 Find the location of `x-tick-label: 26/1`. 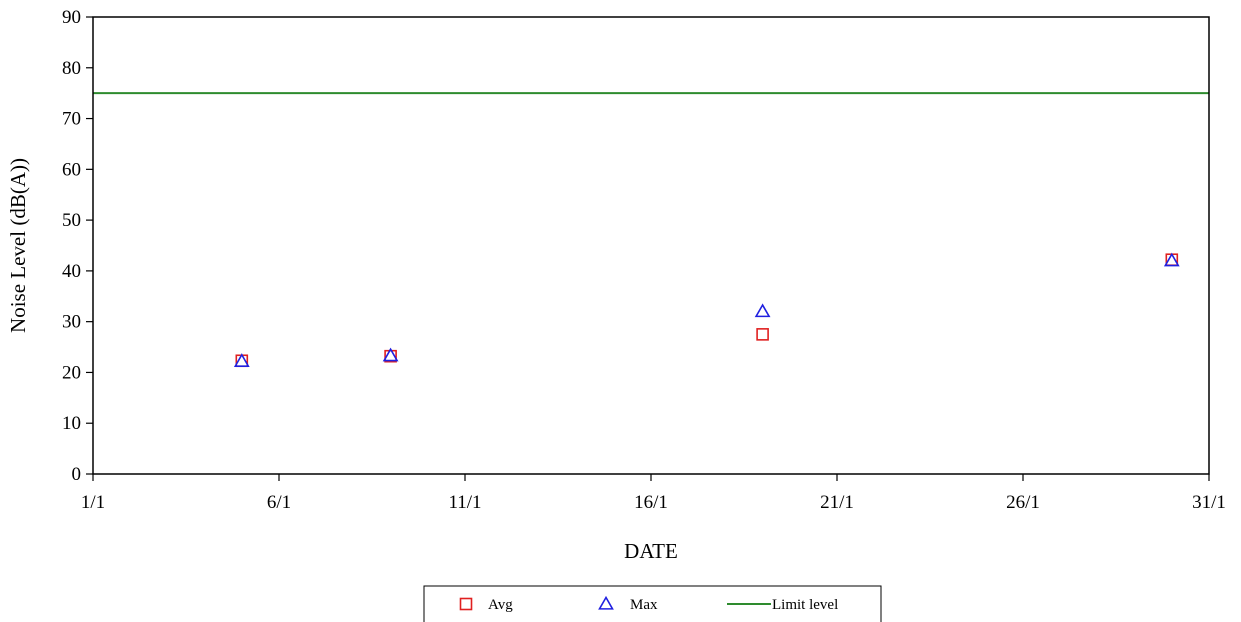

x-tick-label: 26/1 is located at coordinates (1023, 502).